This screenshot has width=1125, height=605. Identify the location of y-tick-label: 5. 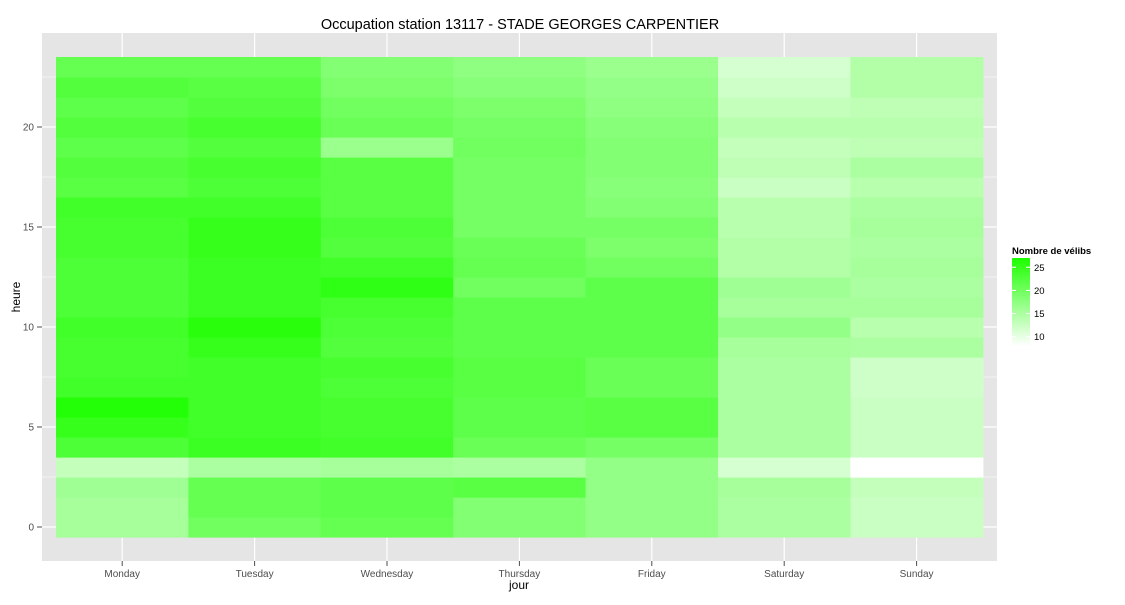
(31, 428).